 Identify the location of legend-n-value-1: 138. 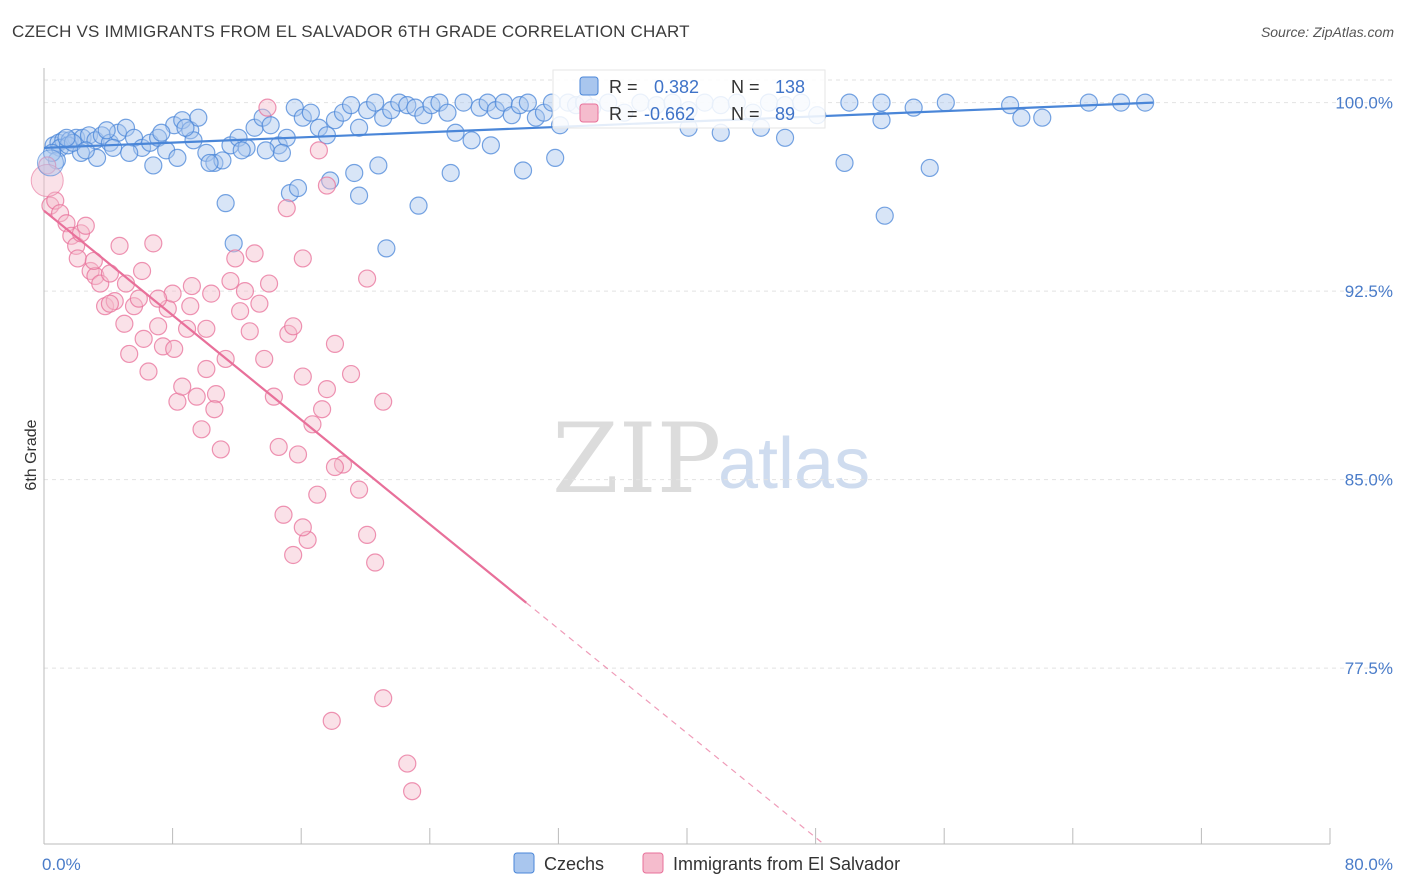
(790, 87).